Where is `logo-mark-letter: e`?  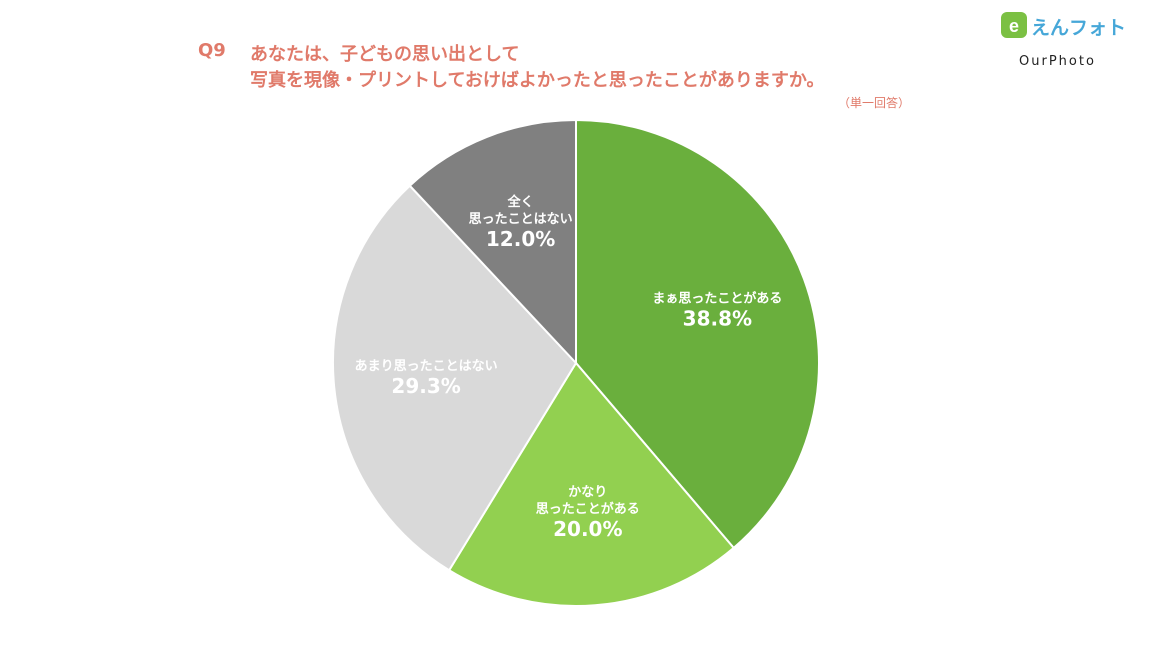 logo-mark-letter: e is located at coordinates (1014, 26).